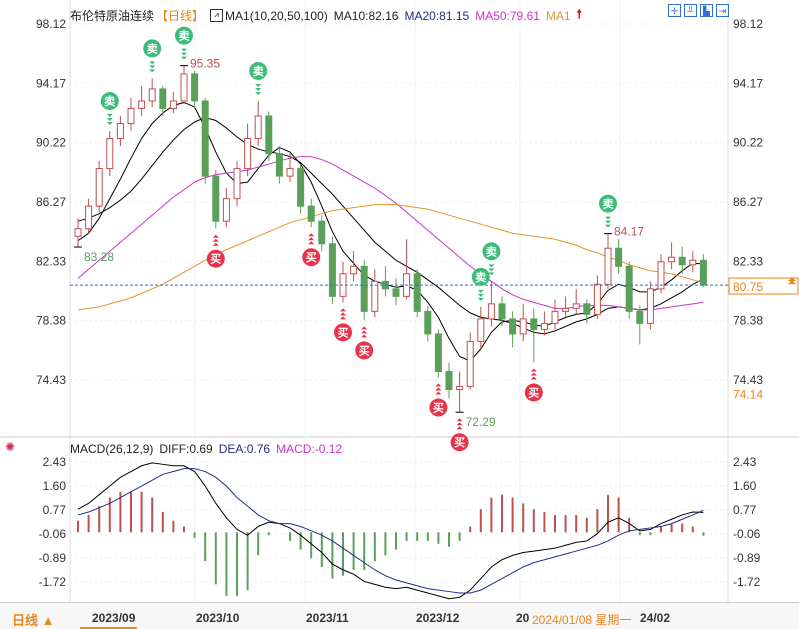 This screenshot has height=629, width=799. What do you see at coordinates (706, 10) in the screenshot?
I see `chart-indicator-icon: ▙` at bounding box center [706, 10].